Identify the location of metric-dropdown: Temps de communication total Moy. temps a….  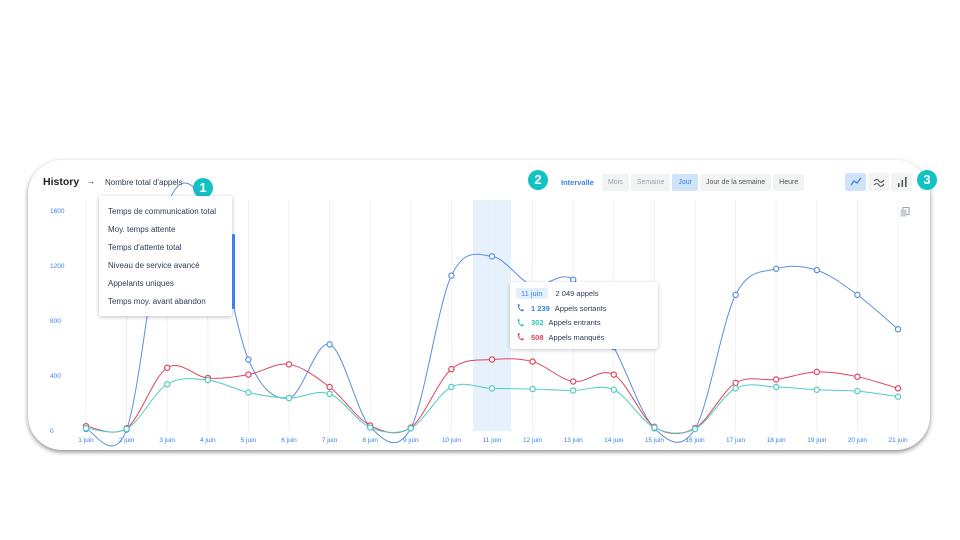
(165, 256).